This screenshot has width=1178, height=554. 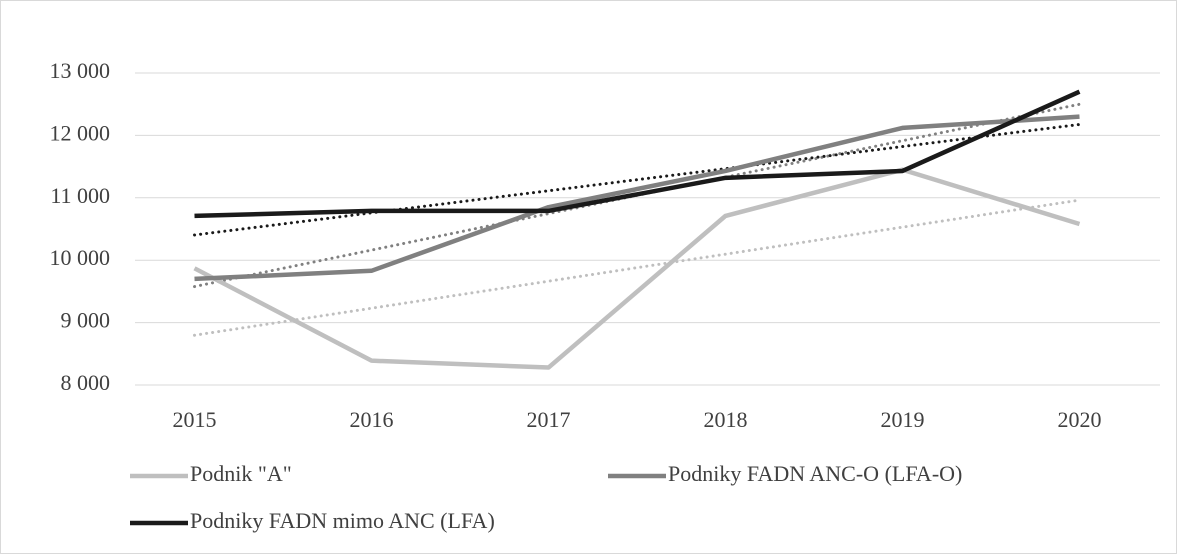 I want to click on y-tick-label: 8 000, so click(x=86, y=382).